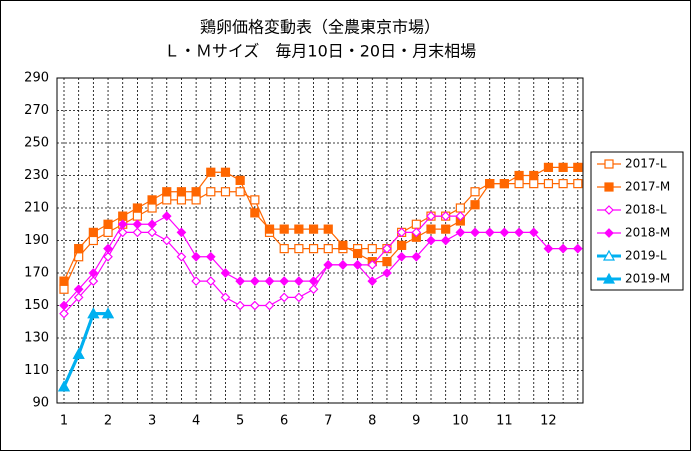  What do you see at coordinates (64, 421) in the screenshot?
I see `x-tick-label: 1` at bounding box center [64, 421].